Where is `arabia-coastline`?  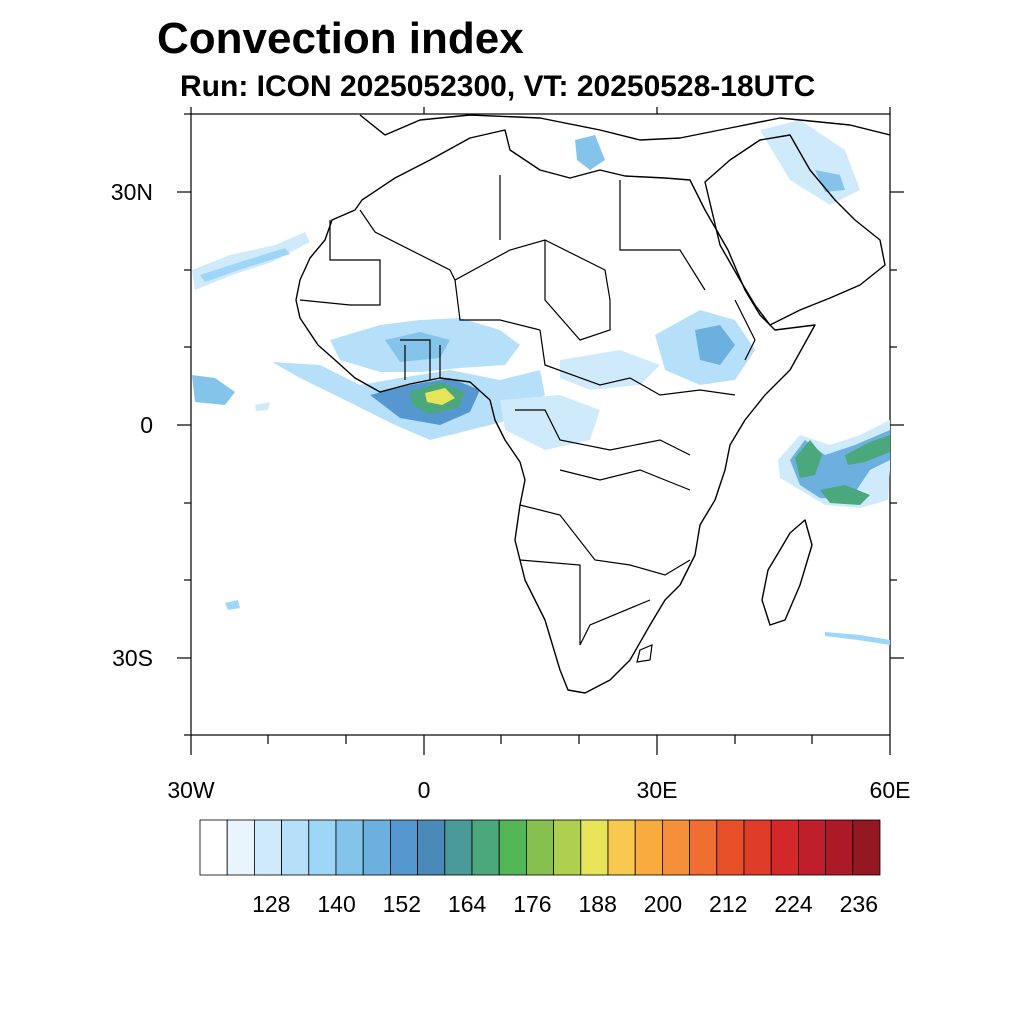 arabia-coastline is located at coordinates (795, 230).